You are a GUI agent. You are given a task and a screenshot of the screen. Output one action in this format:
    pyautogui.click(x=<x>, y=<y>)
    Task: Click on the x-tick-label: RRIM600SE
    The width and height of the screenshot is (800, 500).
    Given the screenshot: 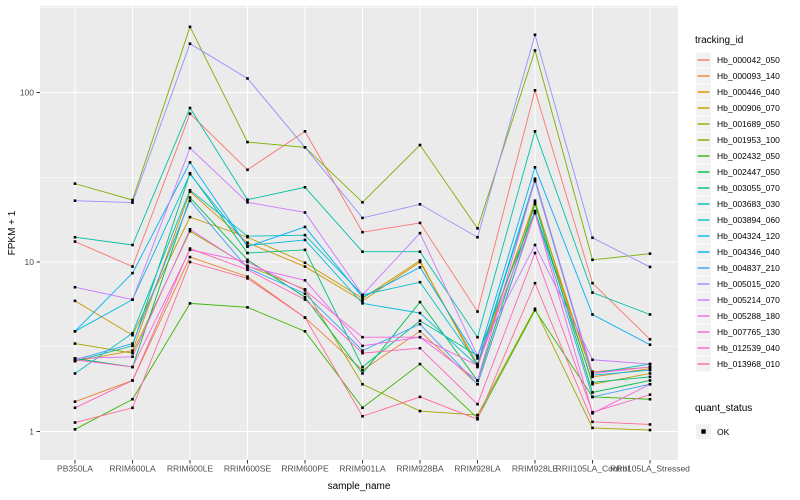 What is the action you would take?
    pyautogui.click(x=248, y=469)
    